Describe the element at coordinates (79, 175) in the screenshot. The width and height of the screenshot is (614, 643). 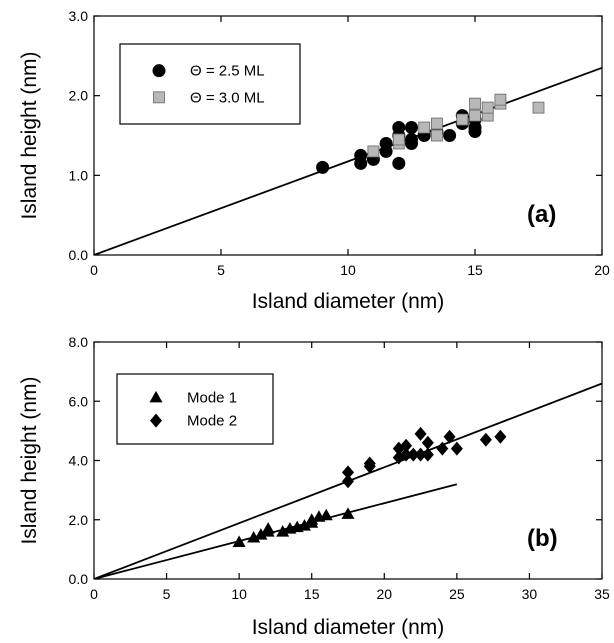
I see `y-tick-label: 1.0` at that location.